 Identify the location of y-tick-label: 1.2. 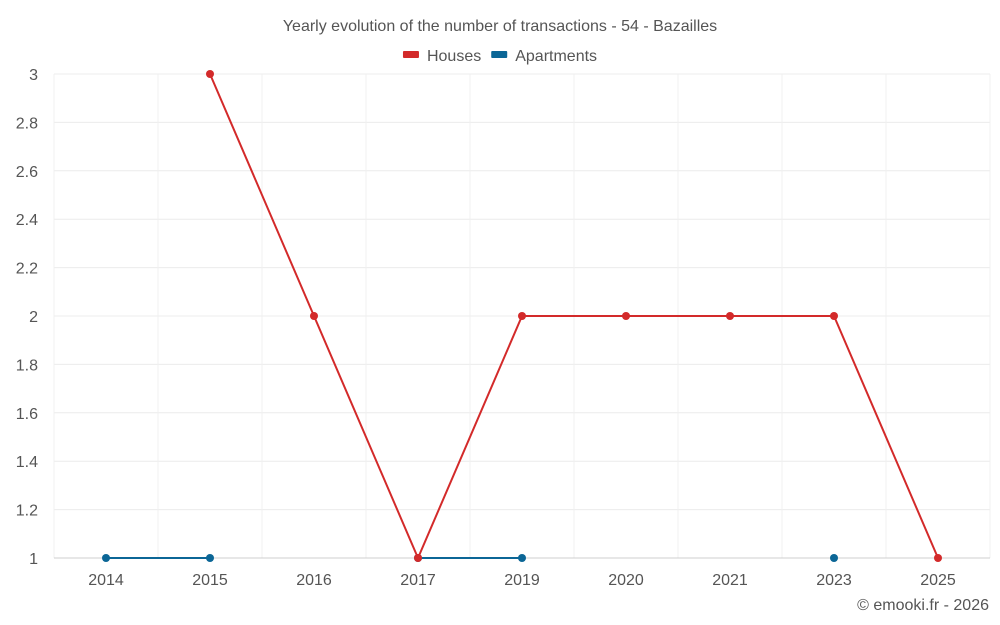
(27, 511).